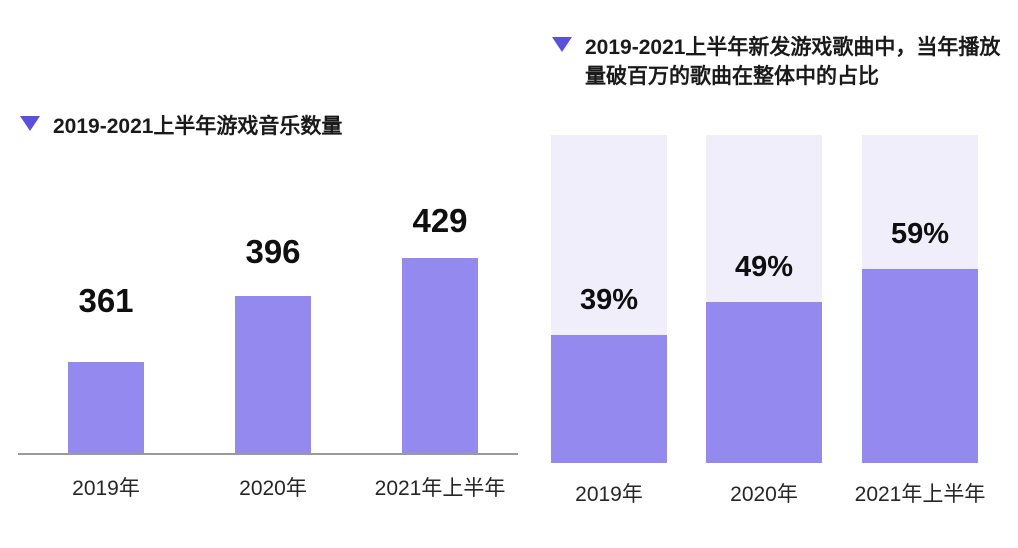 The height and width of the screenshot is (548, 1018). I want to click on bar-percent-label: 39%, so click(609, 300).